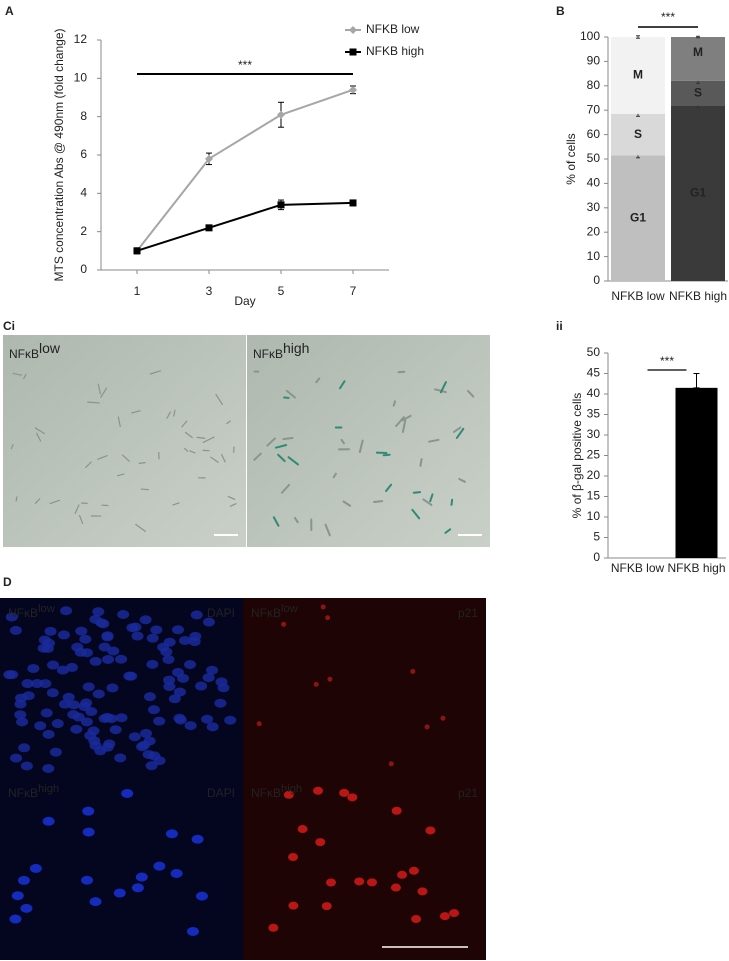 The width and height of the screenshot is (729, 961). What do you see at coordinates (594, 61) in the screenshot?
I see `y-tick-label: 90` at bounding box center [594, 61].